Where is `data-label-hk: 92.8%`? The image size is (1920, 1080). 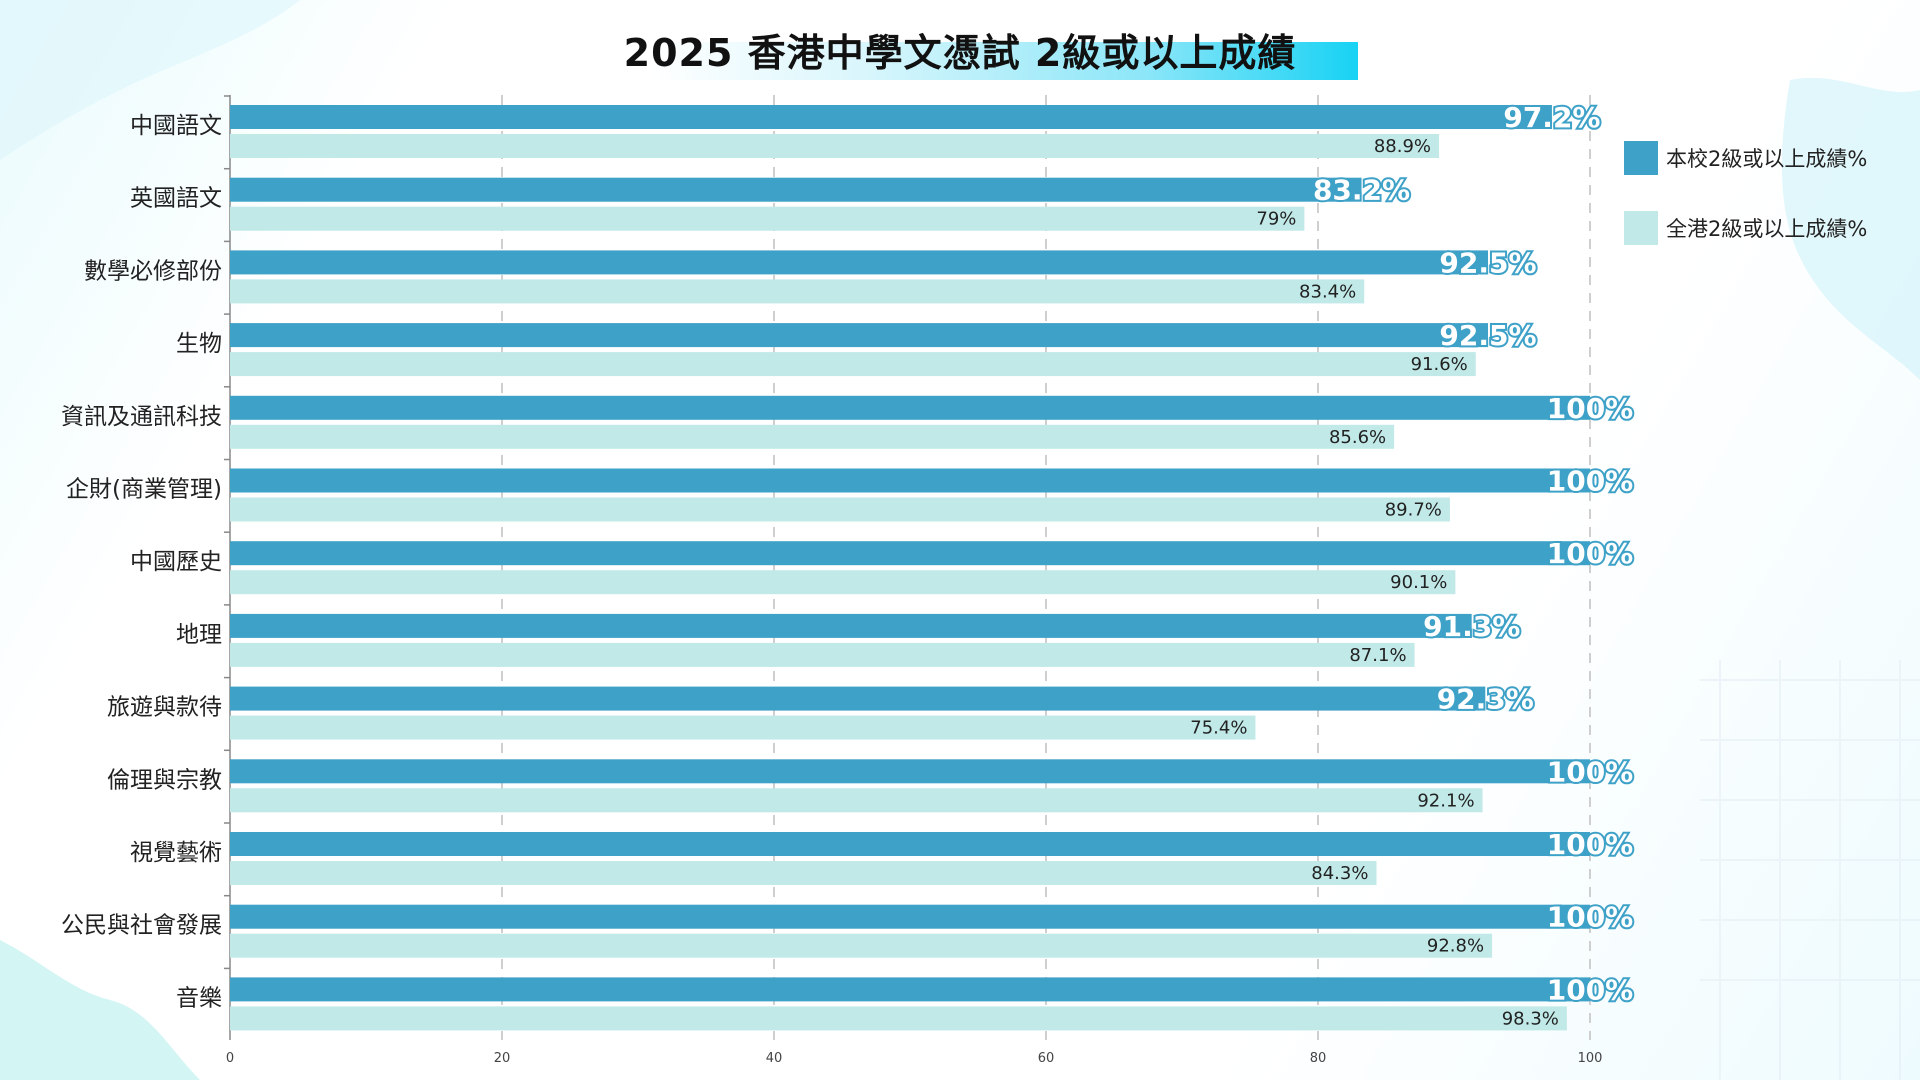 data-label-hk: 92.8% is located at coordinates (1455, 946).